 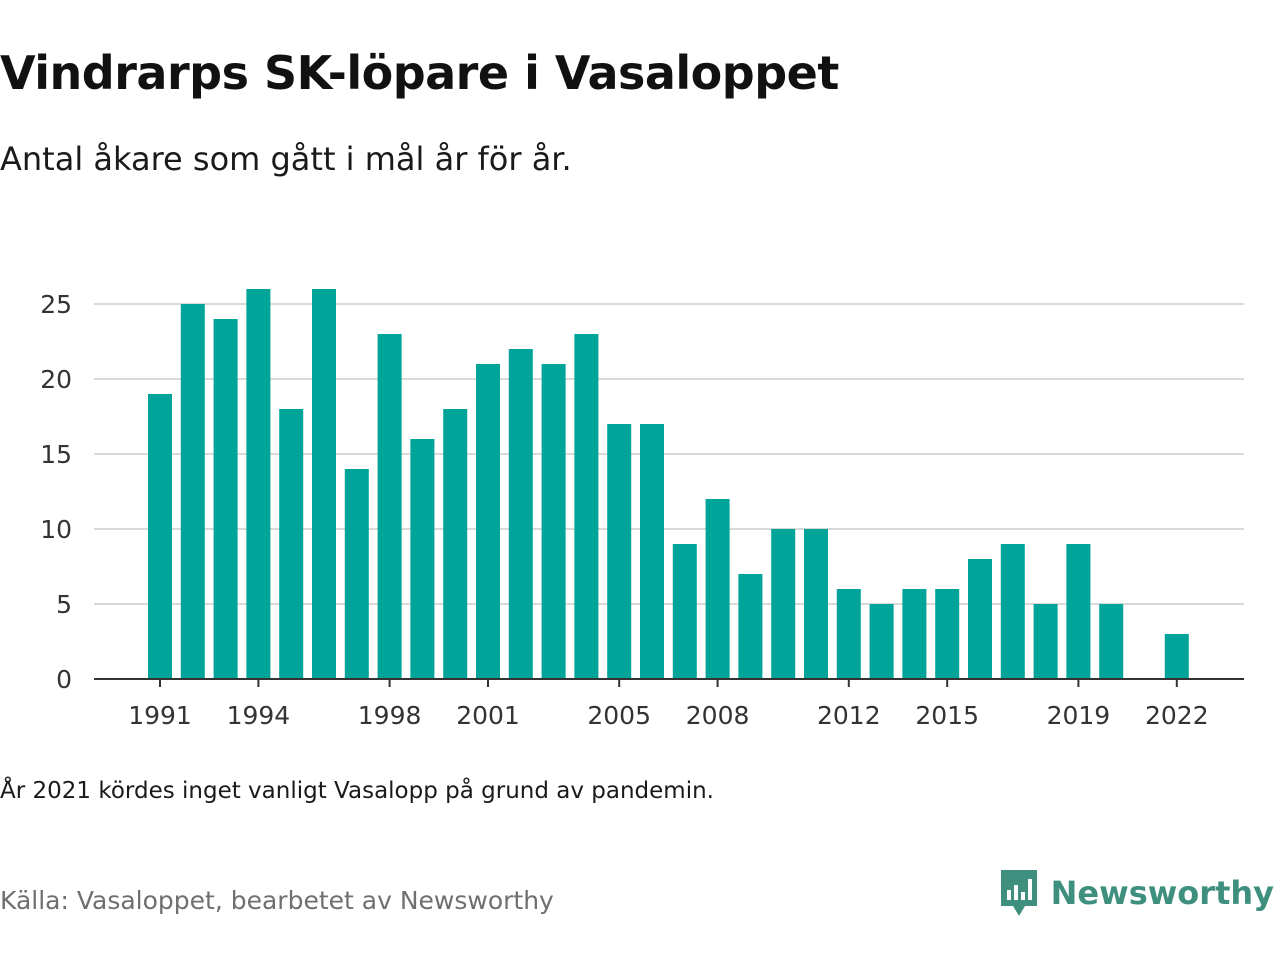 What do you see at coordinates (291, 544) in the screenshot?
I see `bar-1995` at bounding box center [291, 544].